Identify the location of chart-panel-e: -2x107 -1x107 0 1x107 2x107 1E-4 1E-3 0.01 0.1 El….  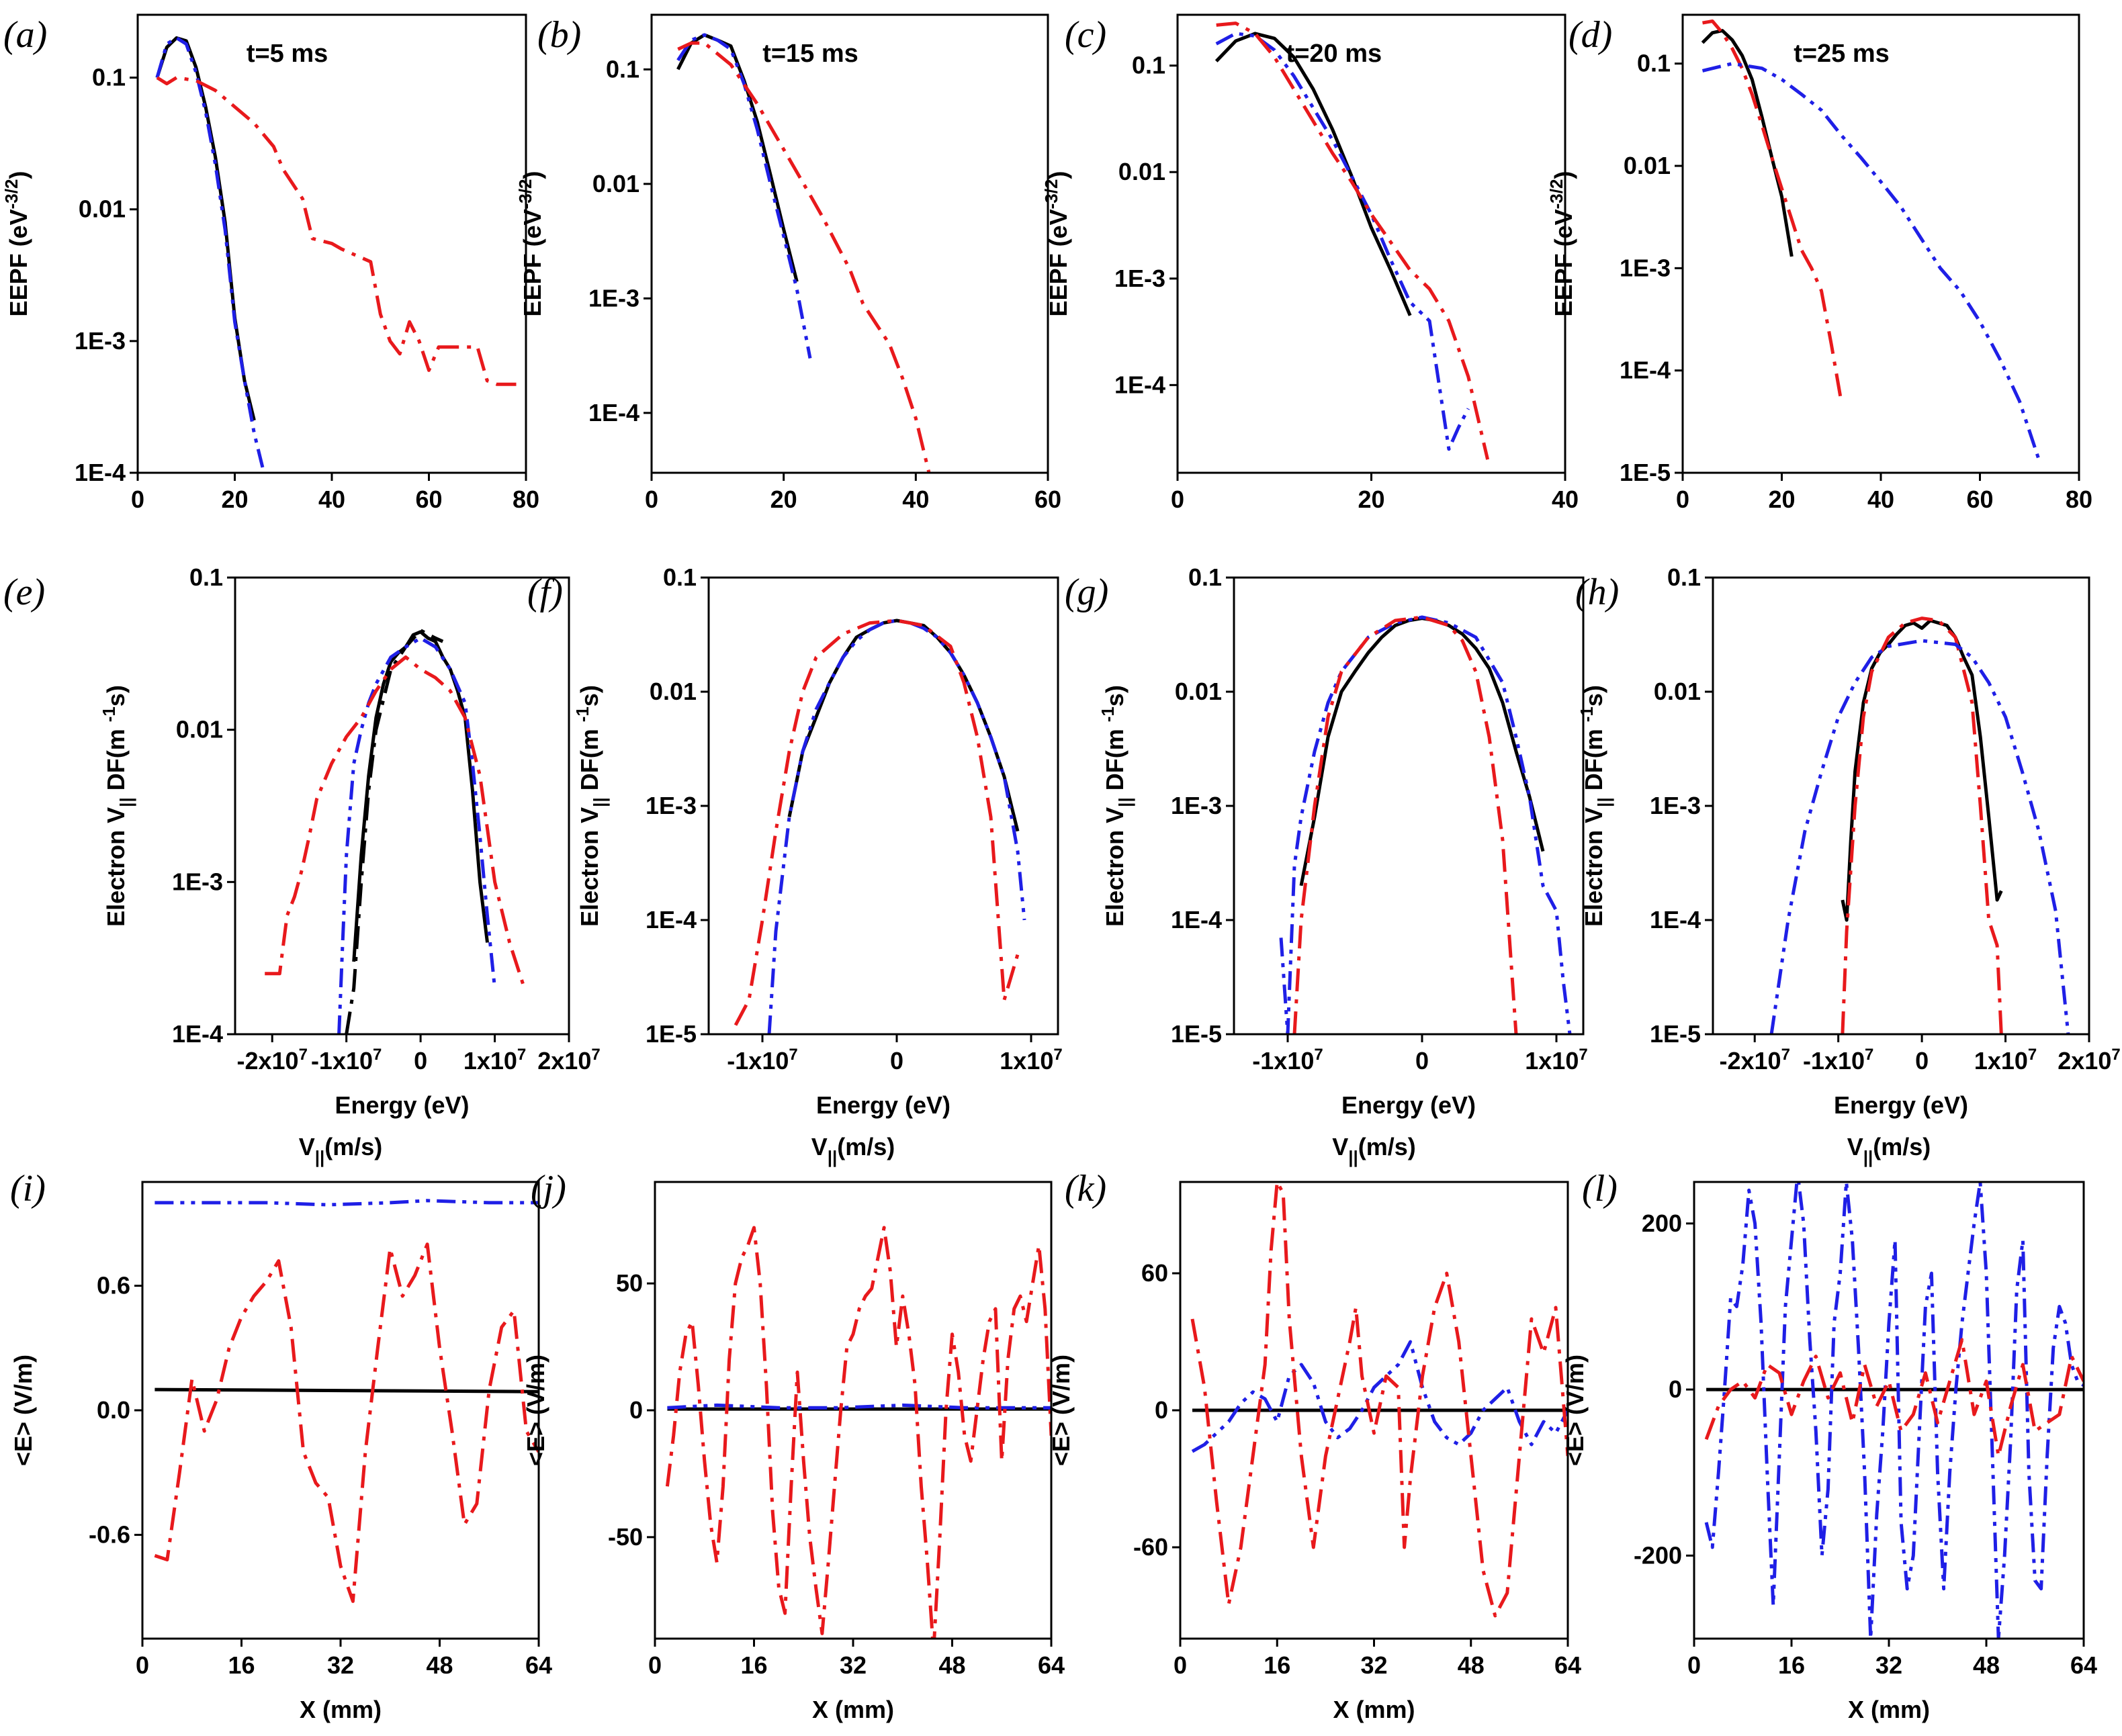
(302, 841).